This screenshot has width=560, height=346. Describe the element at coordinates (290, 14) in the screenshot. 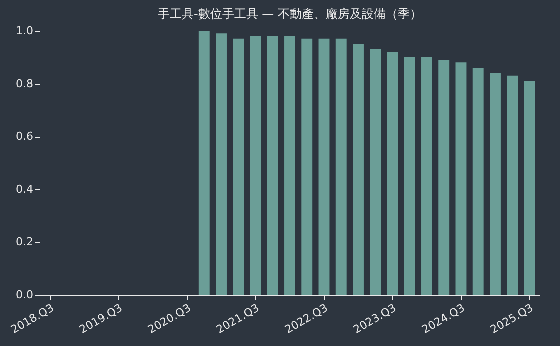

I see `chart-title: 手工具-數位手工具 — 不動產、廠房及設備（季）` at that location.